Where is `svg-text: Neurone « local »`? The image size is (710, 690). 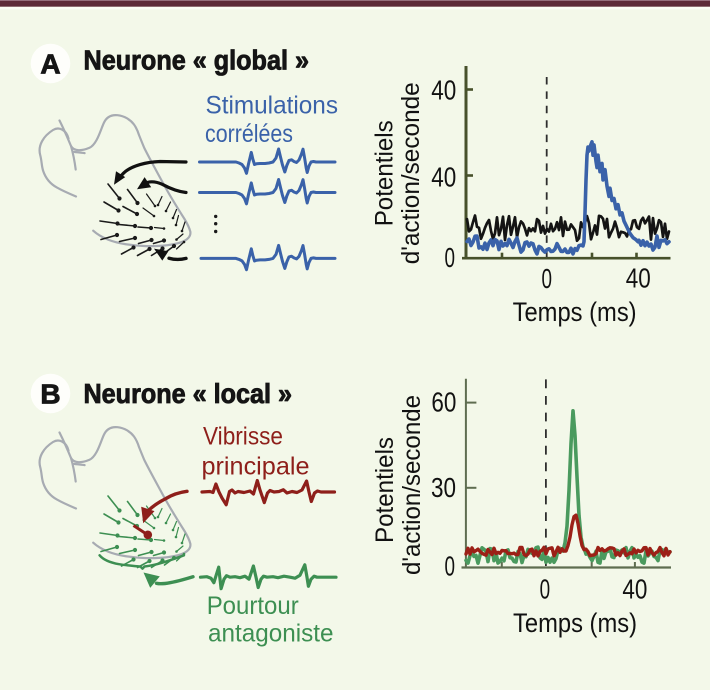 svg-text: Neurone « local » is located at coordinates (188, 393).